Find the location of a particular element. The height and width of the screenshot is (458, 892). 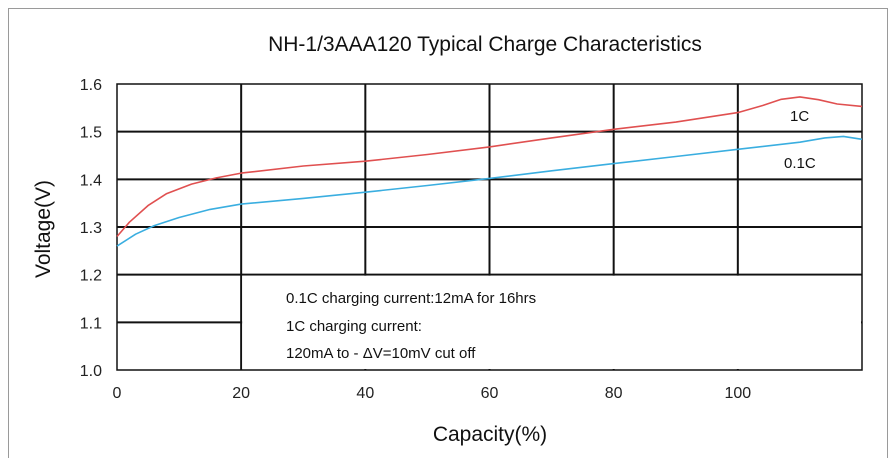

series-label-0-1c: 0.1C is located at coordinates (800, 163).